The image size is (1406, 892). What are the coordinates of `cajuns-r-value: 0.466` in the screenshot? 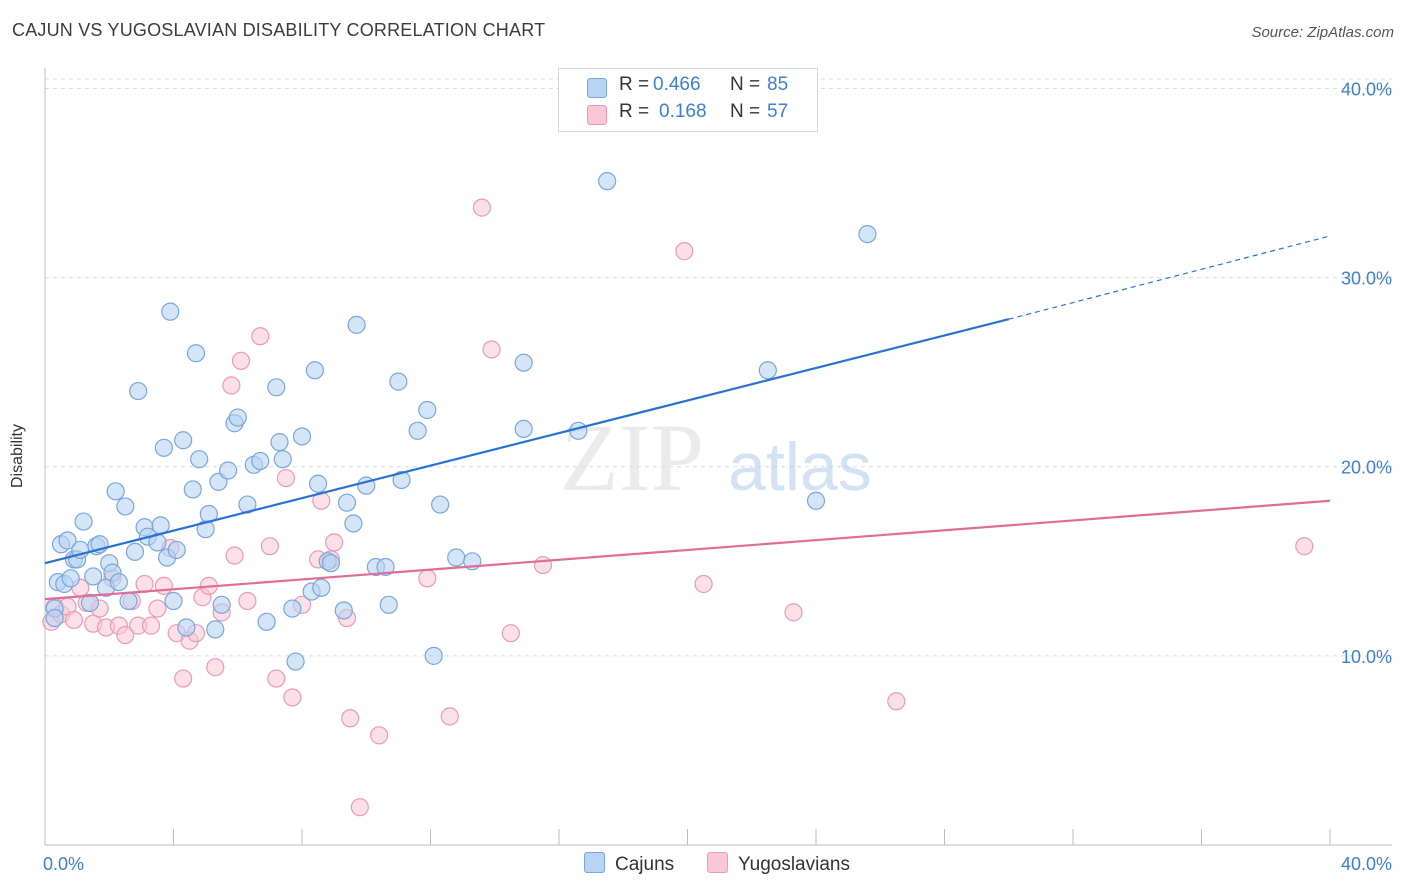 It's located at (677, 84).